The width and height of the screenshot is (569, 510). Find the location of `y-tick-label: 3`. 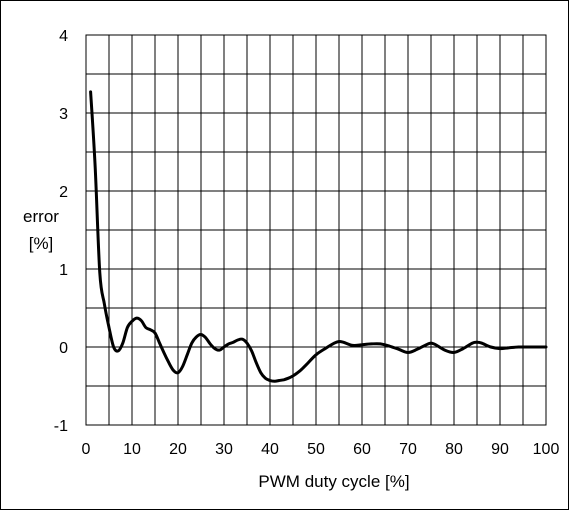

y-tick-label: 3 is located at coordinates (63, 114).